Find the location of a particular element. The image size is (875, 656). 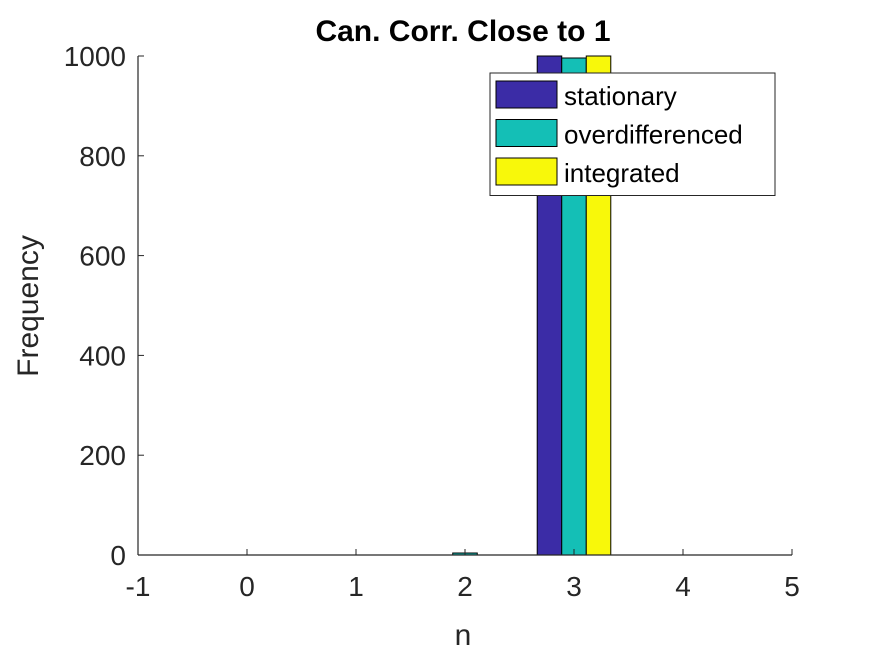

legend-swatch-stationary is located at coordinates (526, 94).